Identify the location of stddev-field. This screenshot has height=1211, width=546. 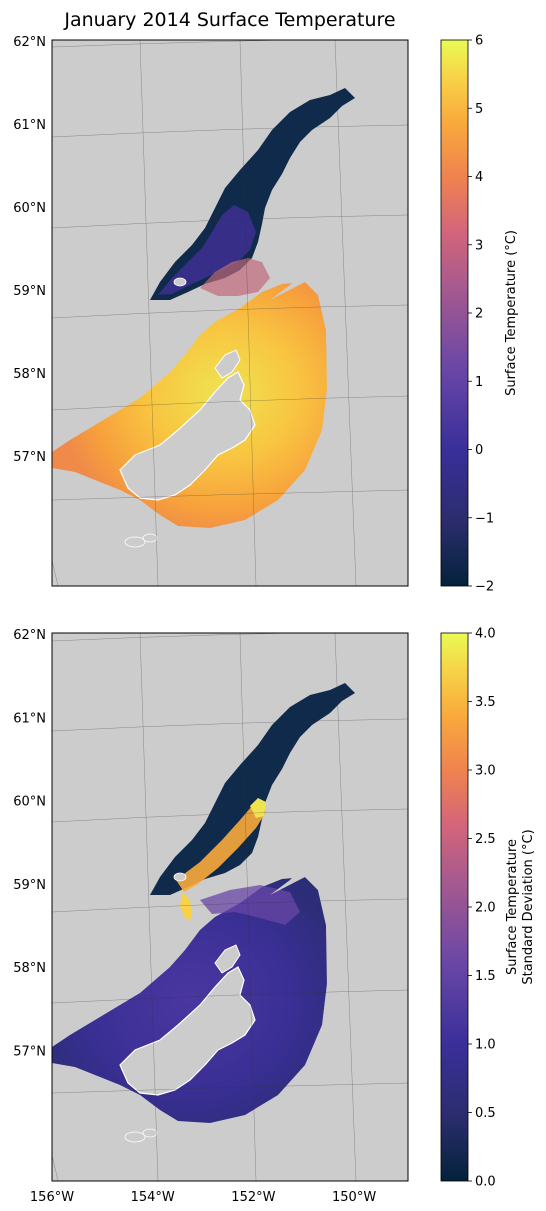
(190, 1000).